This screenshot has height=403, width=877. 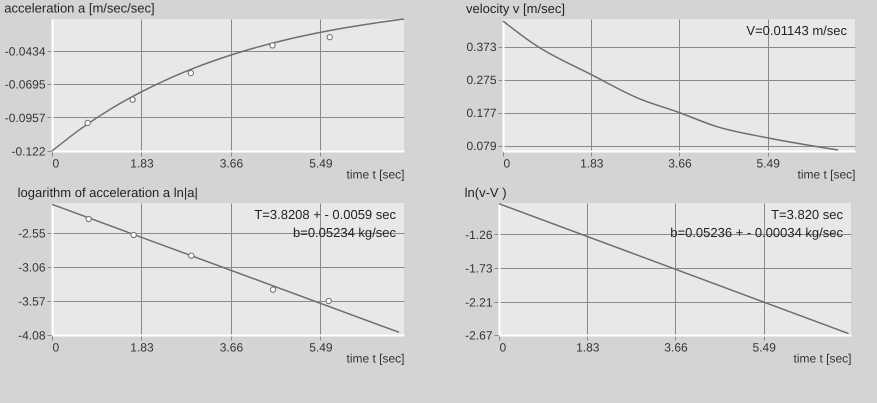 What do you see at coordinates (481, 146) in the screenshot?
I see `y-tick-label: 0.079` at bounding box center [481, 146].